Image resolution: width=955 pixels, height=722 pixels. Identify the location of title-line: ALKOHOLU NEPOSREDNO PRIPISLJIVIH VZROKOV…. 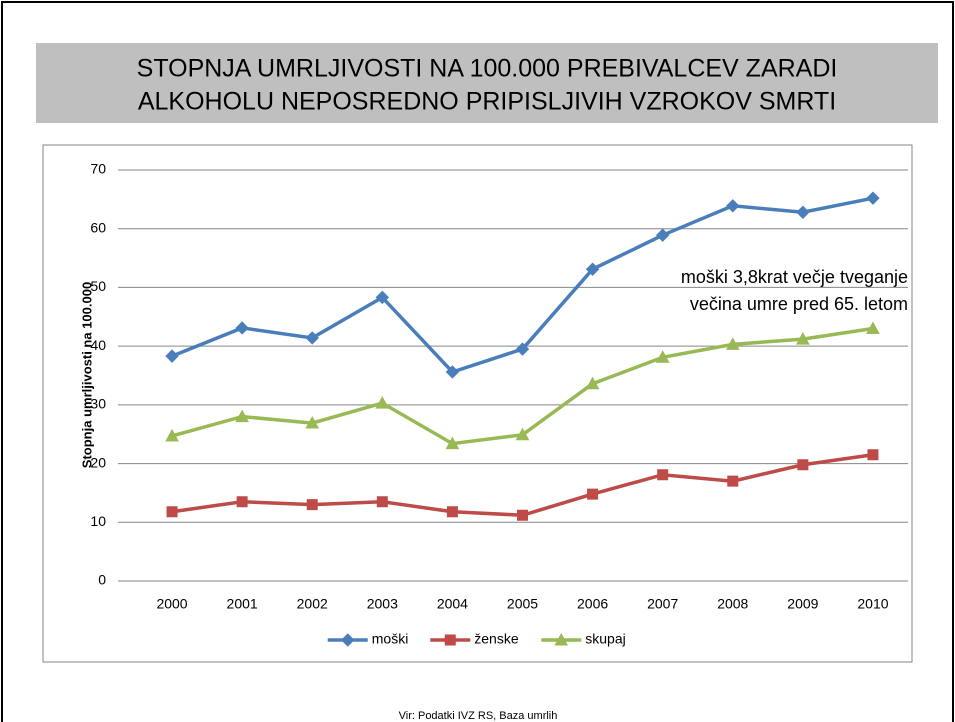
(487, 102).